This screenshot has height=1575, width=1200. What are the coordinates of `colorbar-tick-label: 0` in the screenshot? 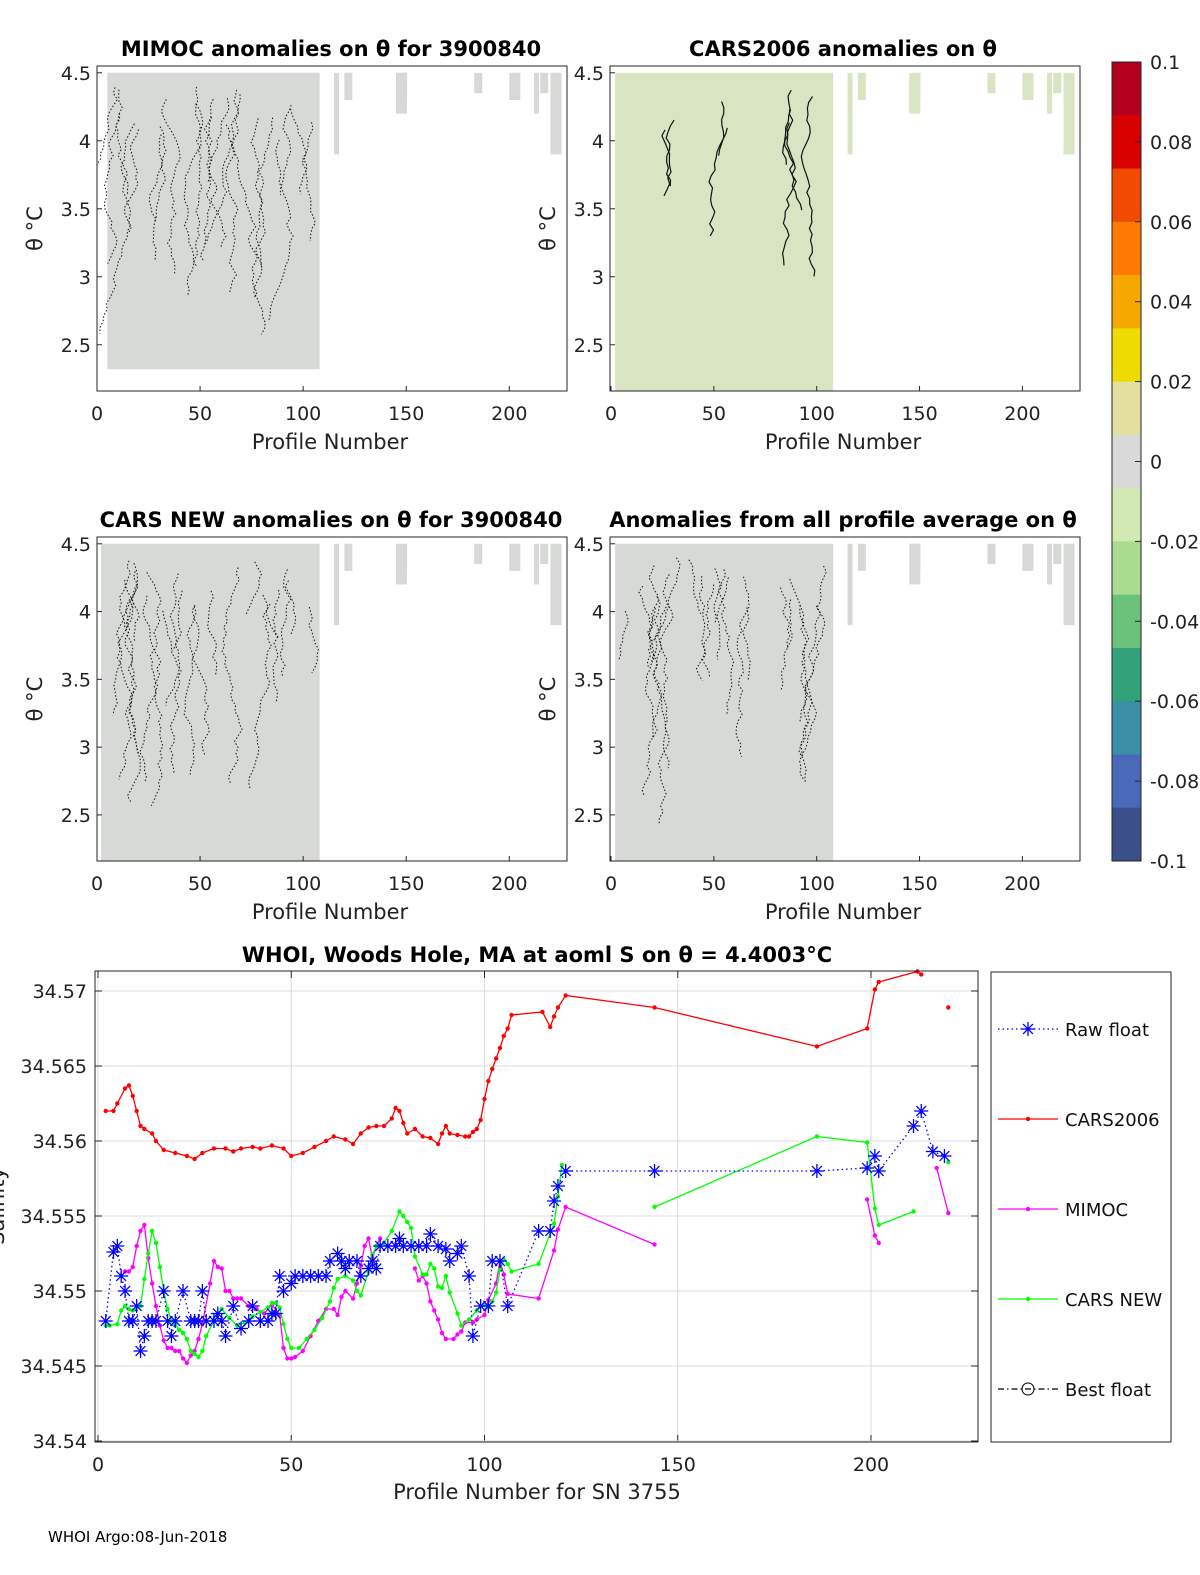 It's located at (1156, 463).